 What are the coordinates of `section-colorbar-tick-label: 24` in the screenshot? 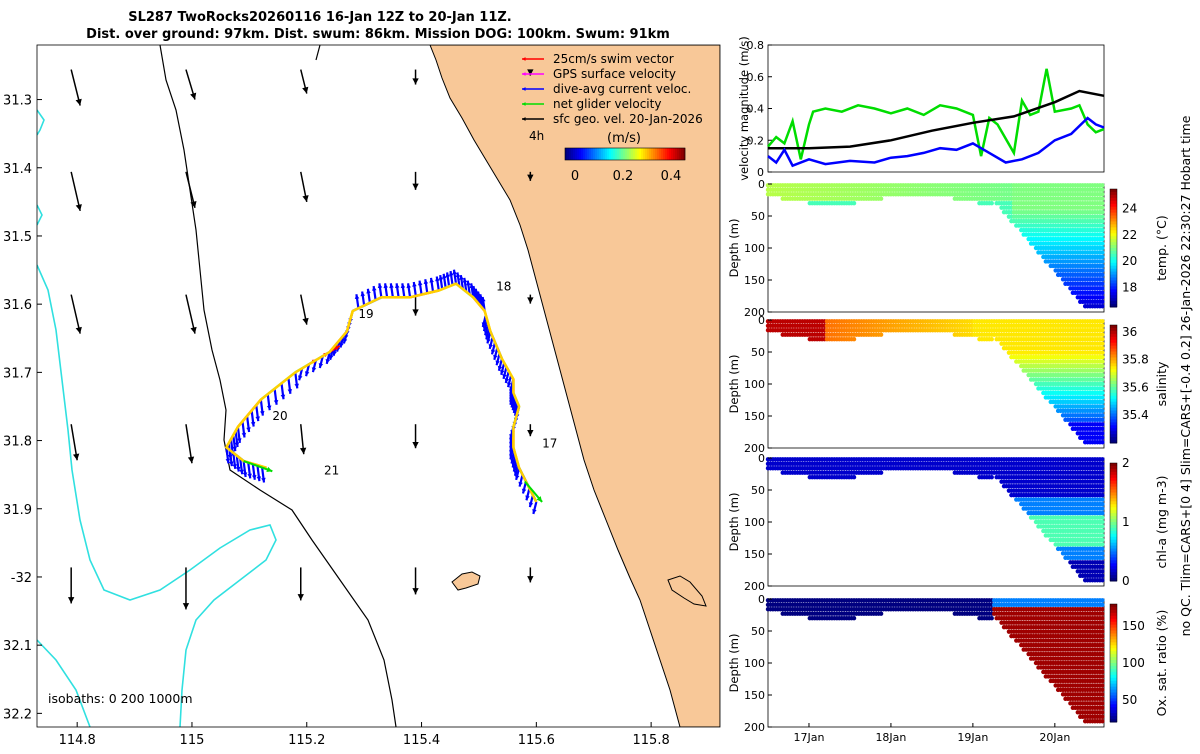 It's located at (1129, 209).